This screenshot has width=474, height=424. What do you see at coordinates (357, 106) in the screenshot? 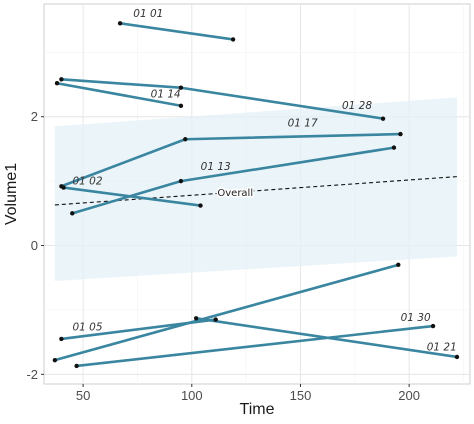
I see `series-label: 01 28` at bounding box center [357, 106].